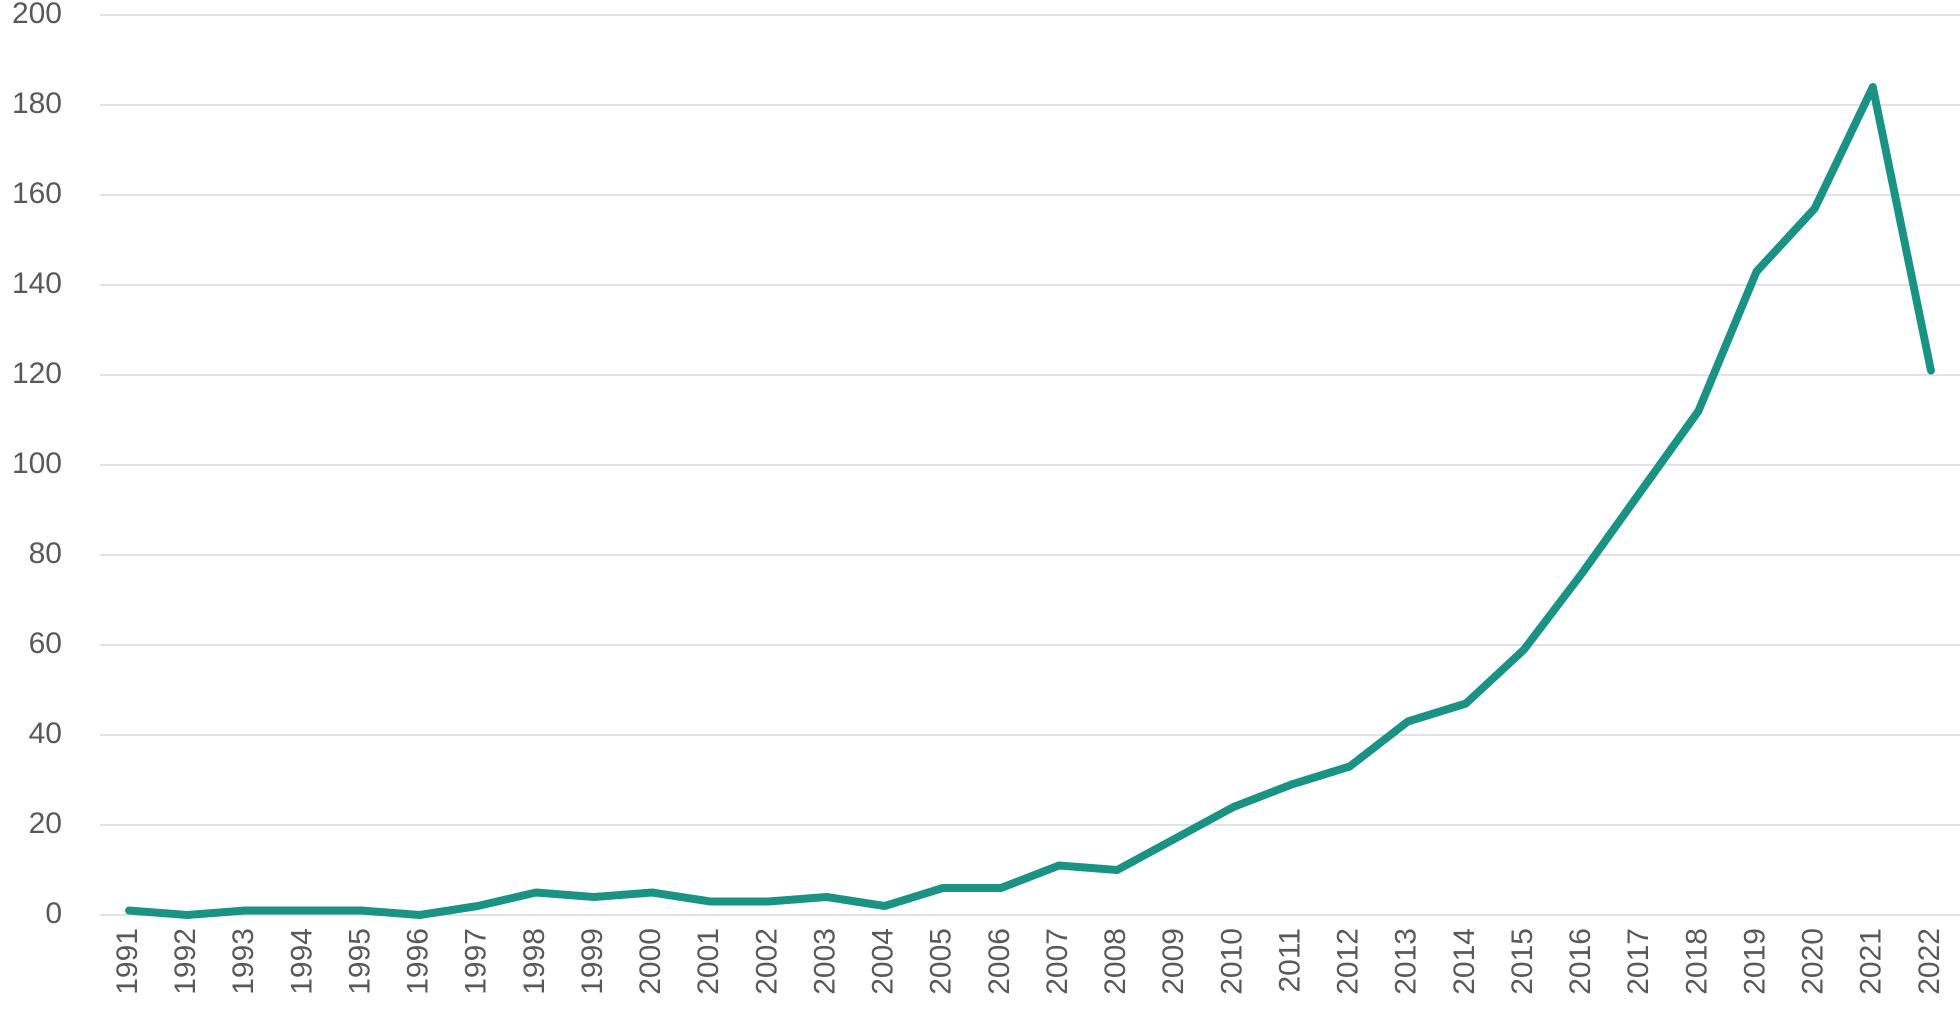 The width and height of the screenshot is (1960, 1024). I want to click on x-tick-label: 1995, so click(359, 961).